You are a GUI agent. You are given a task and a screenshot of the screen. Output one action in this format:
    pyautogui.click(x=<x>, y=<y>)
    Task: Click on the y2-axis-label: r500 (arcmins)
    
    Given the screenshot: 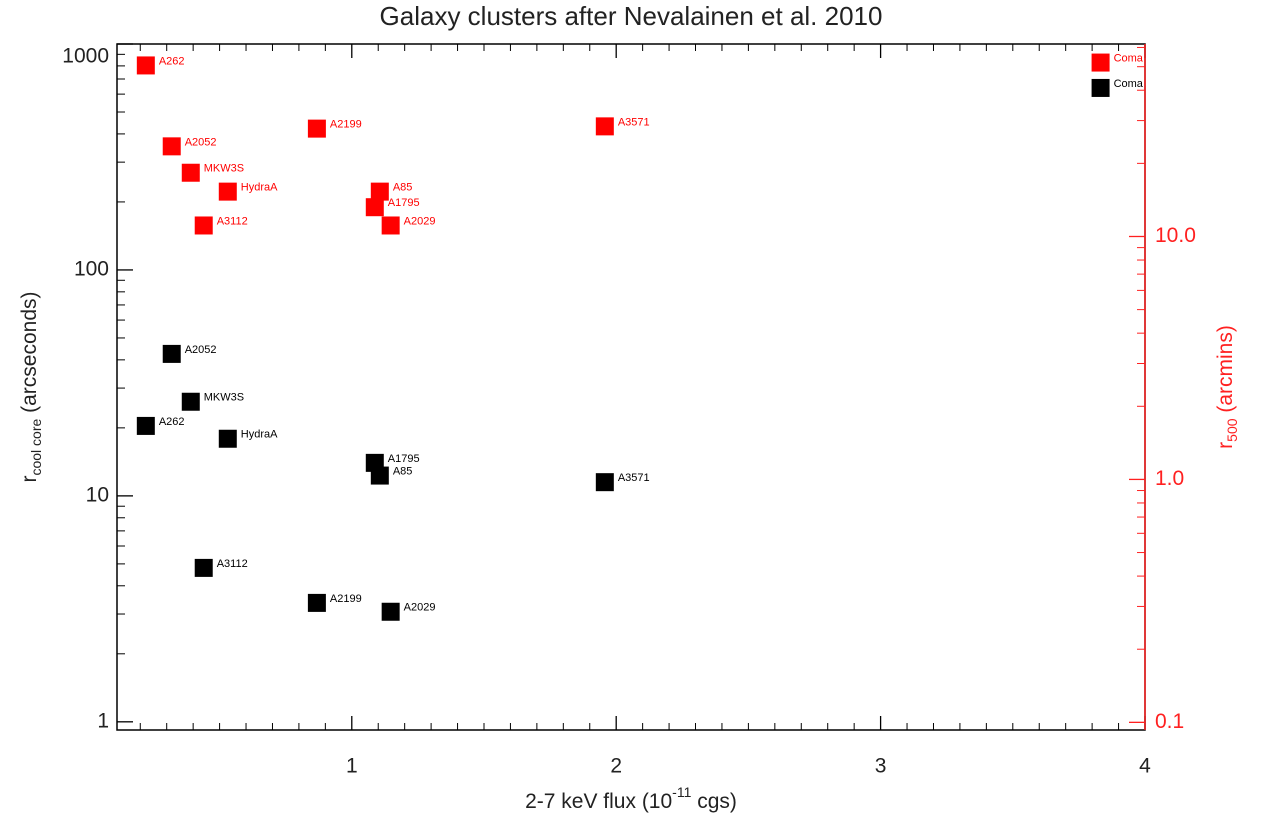 What is the action you would take?
    pyautogui.click(x=1227, y=387)
    